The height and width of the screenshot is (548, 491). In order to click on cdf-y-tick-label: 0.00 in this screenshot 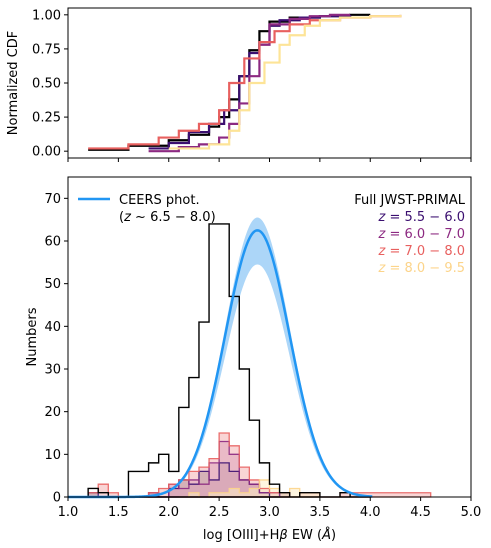, I will do `click(46, 152)`.